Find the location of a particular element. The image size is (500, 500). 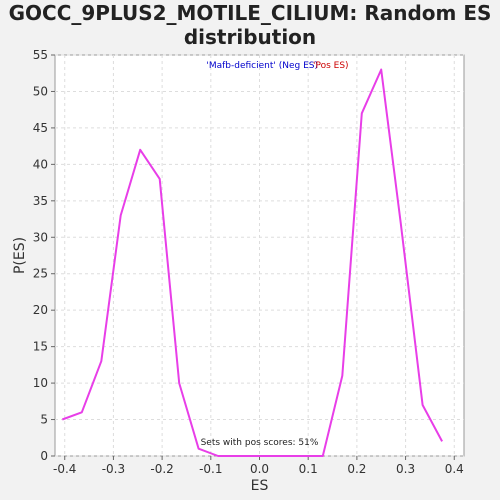

y-tick-label: 25 is located at coordinates (40, 274).